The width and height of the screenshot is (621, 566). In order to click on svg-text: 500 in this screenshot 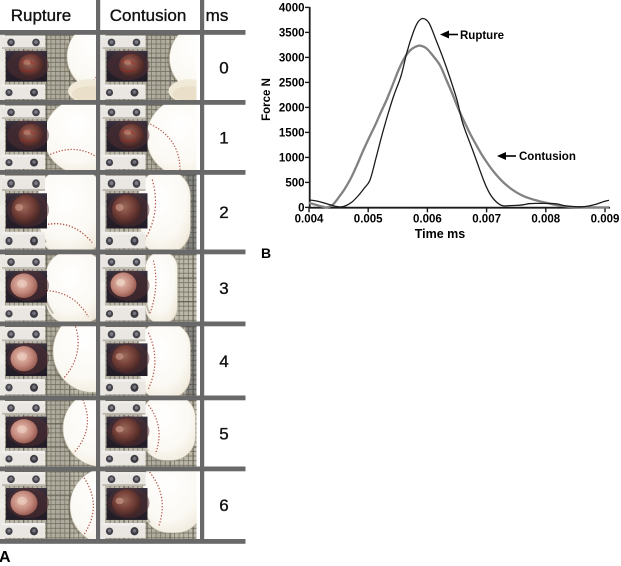, I will do `click(294, 183)`.